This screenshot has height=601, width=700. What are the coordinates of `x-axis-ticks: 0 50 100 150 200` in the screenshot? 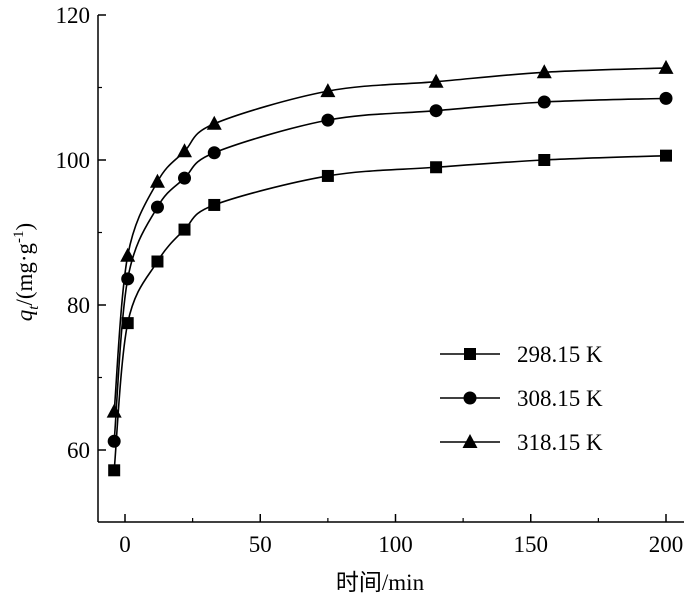 It's located at (401, 535).